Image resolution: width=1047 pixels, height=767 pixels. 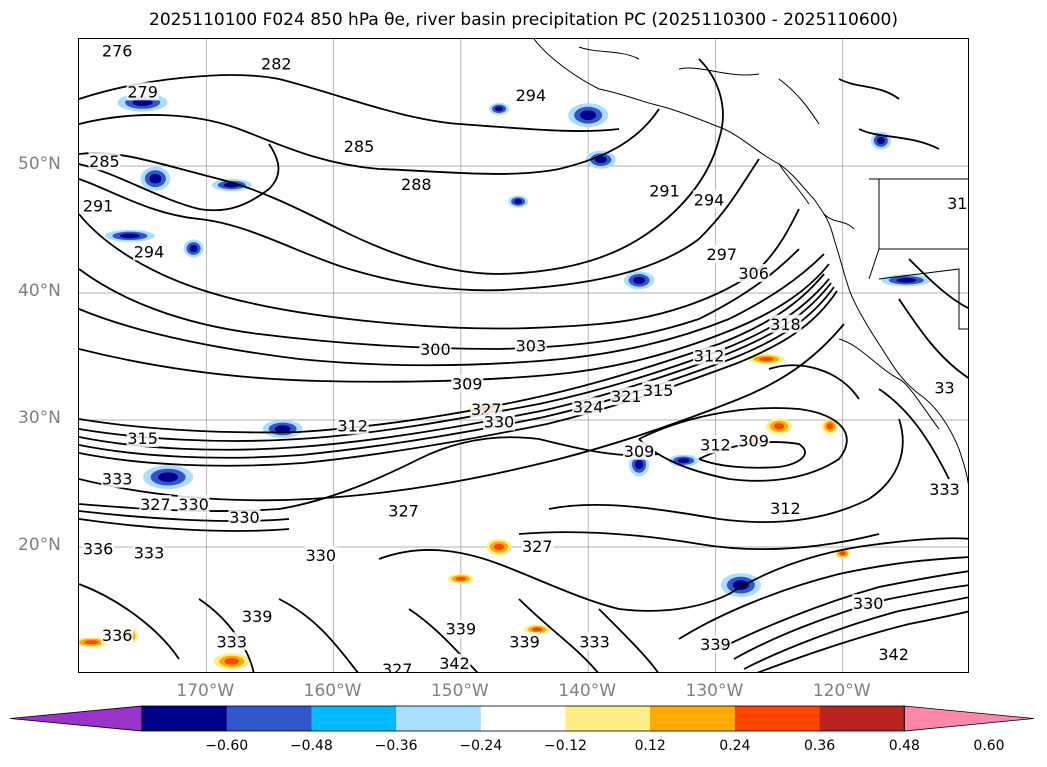 What do you see at coordinates (650, 746) in the screenshot?
I see `colorbar-tick-label: 0.12` at bounding box center [650, 746].